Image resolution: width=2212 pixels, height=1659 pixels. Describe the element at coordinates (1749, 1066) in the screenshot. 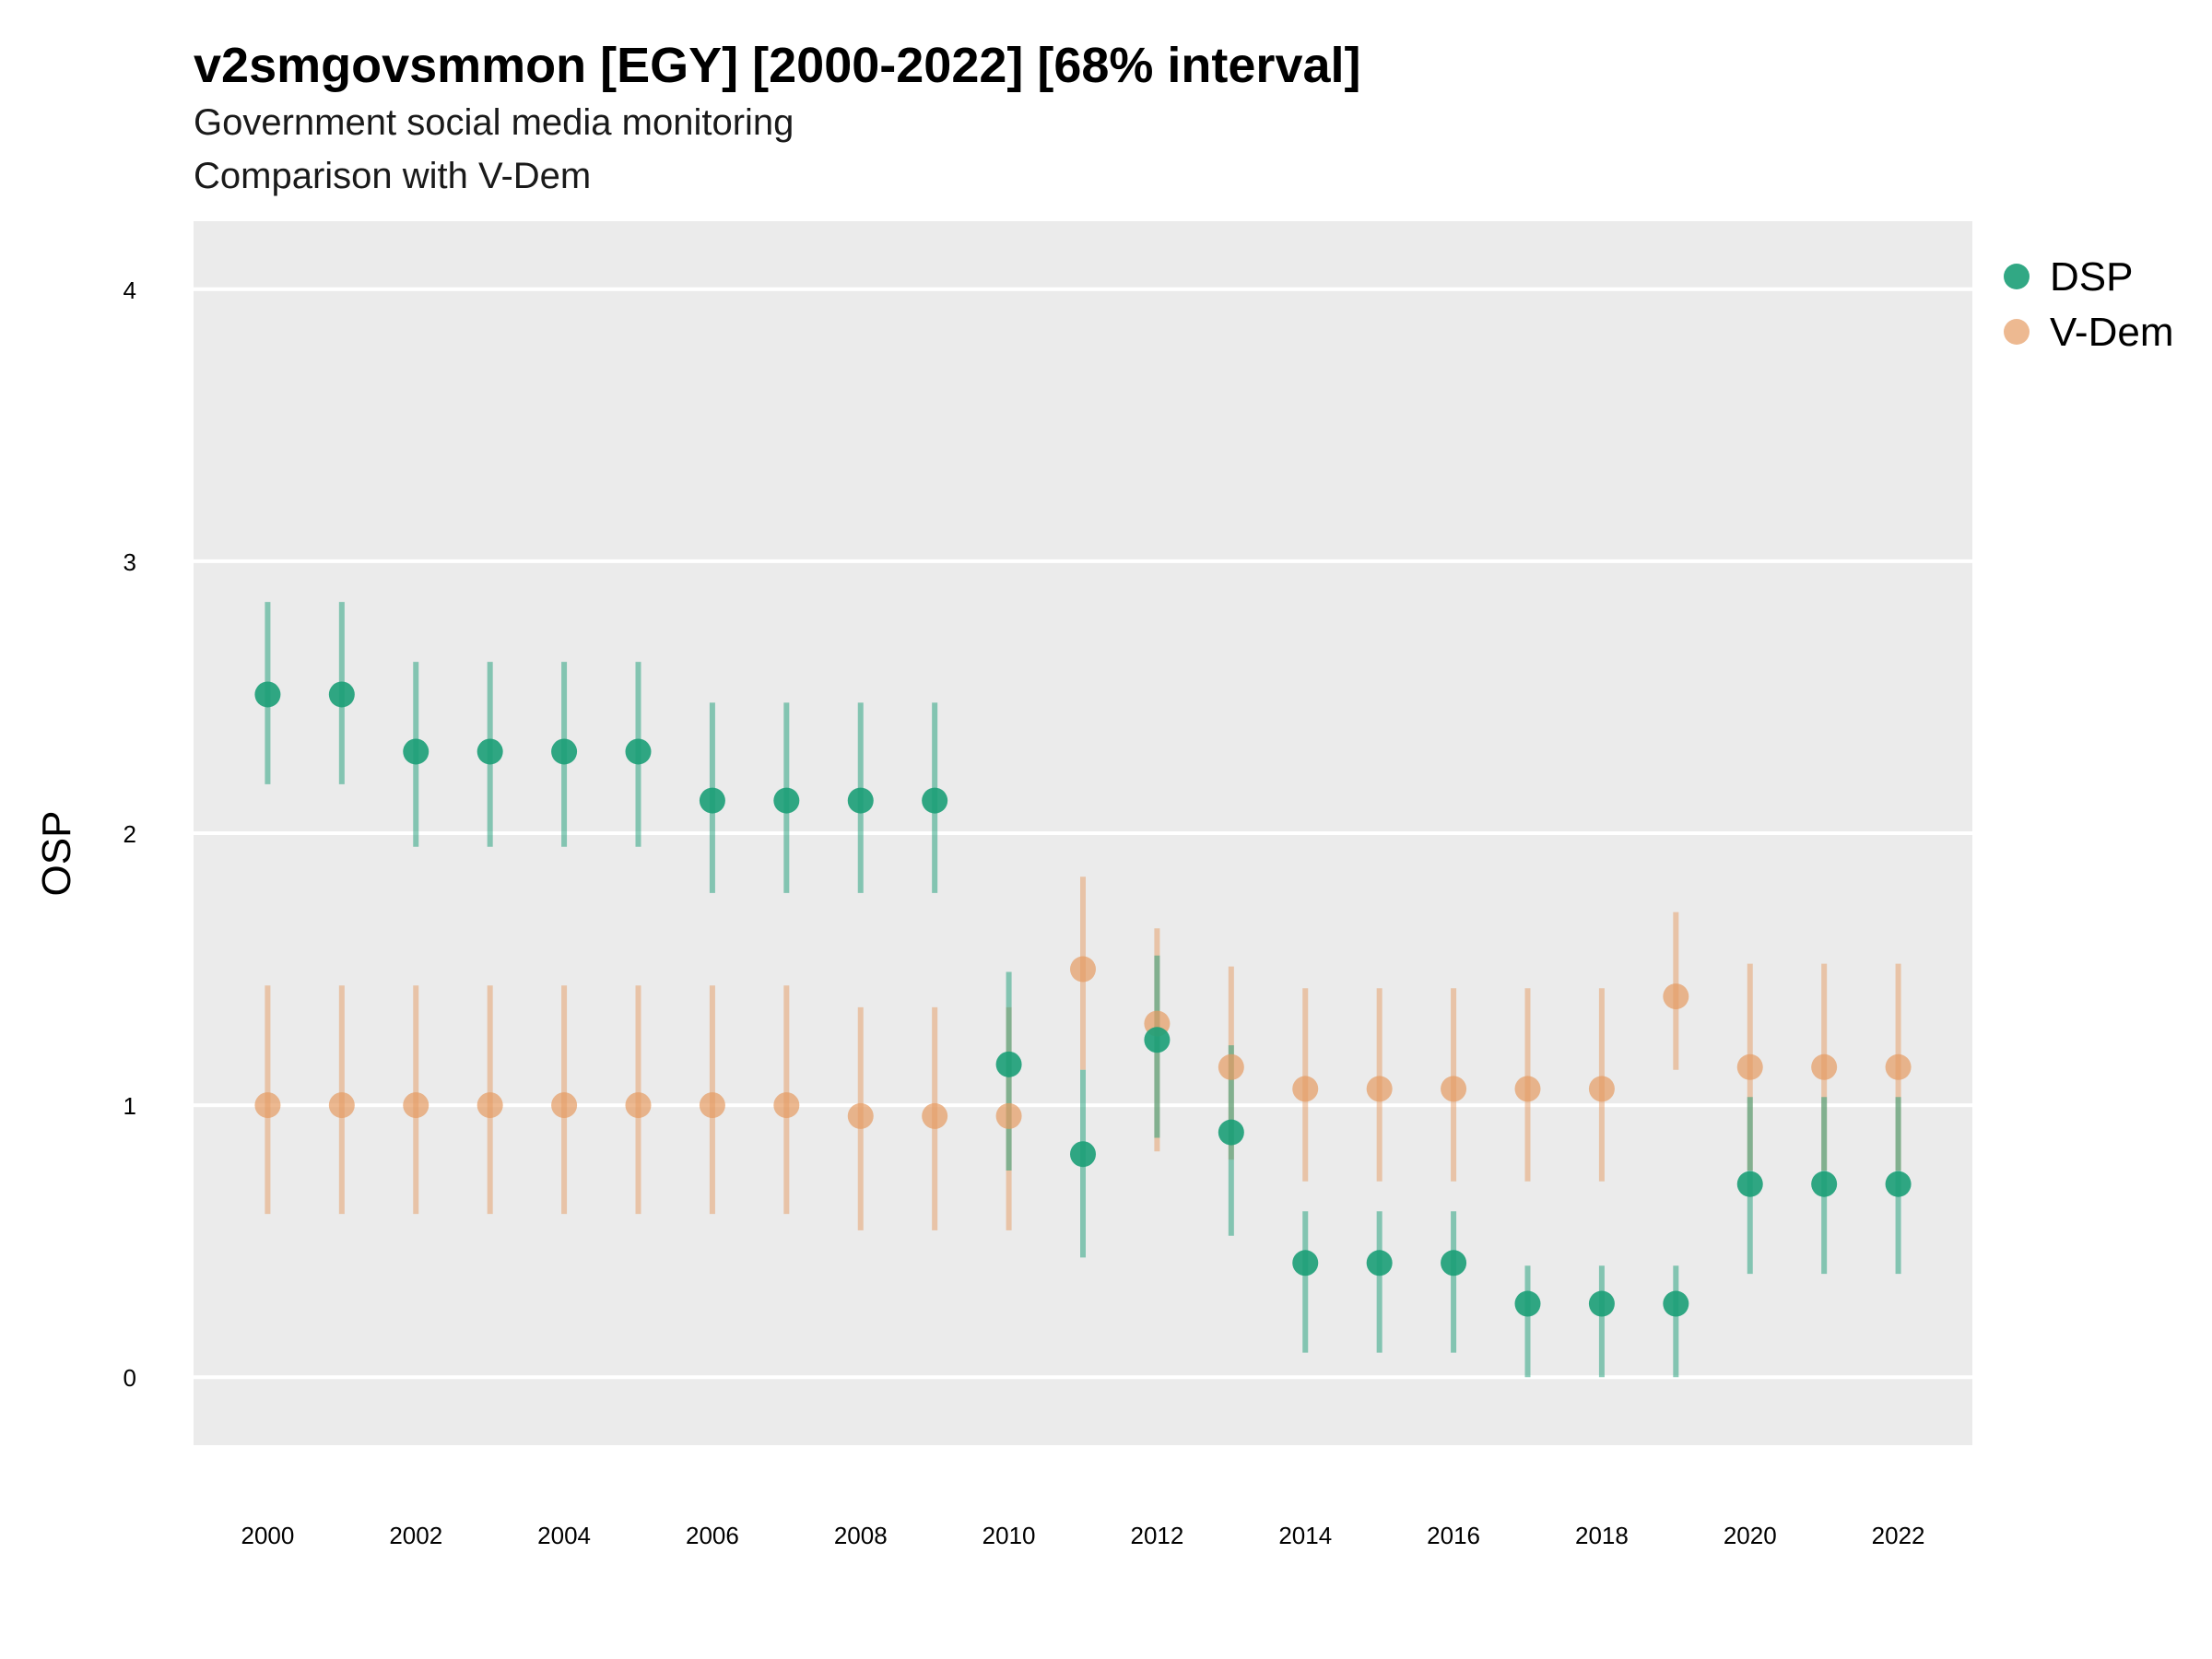

I see `point-v-dem-2020` at that location.